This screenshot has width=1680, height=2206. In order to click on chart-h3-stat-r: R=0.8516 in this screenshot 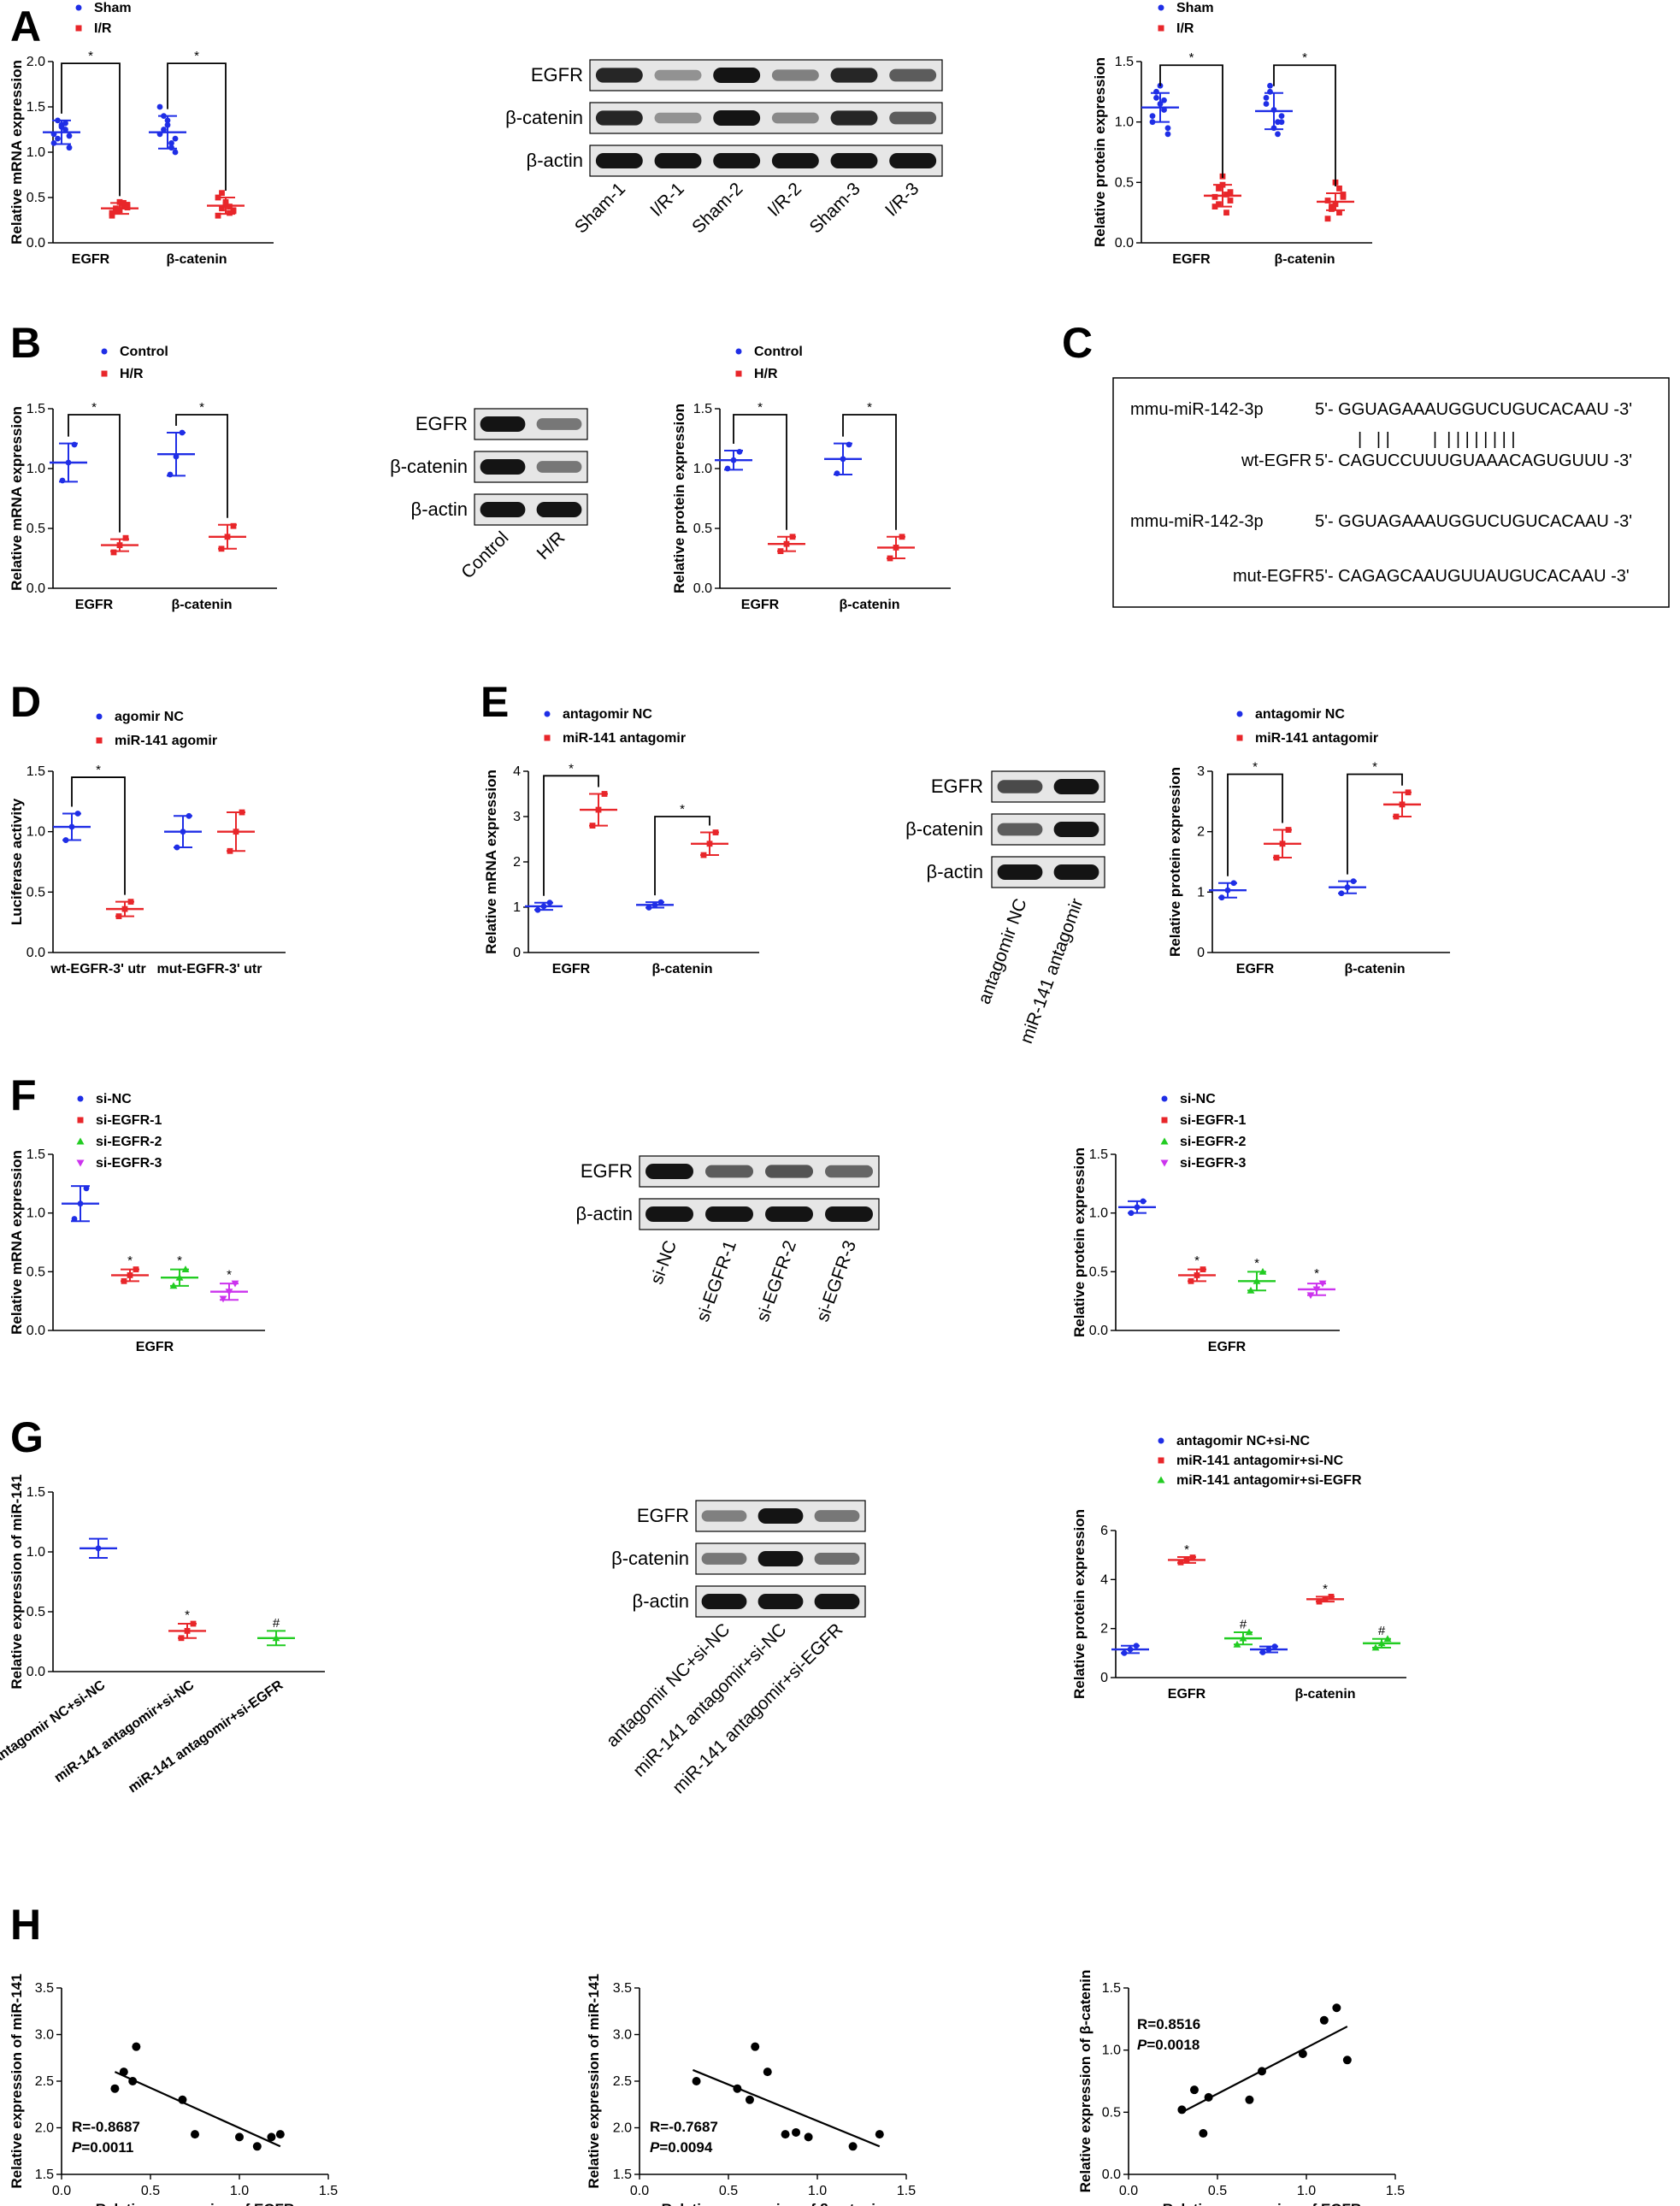, I will do `click(1168, 2024)`.